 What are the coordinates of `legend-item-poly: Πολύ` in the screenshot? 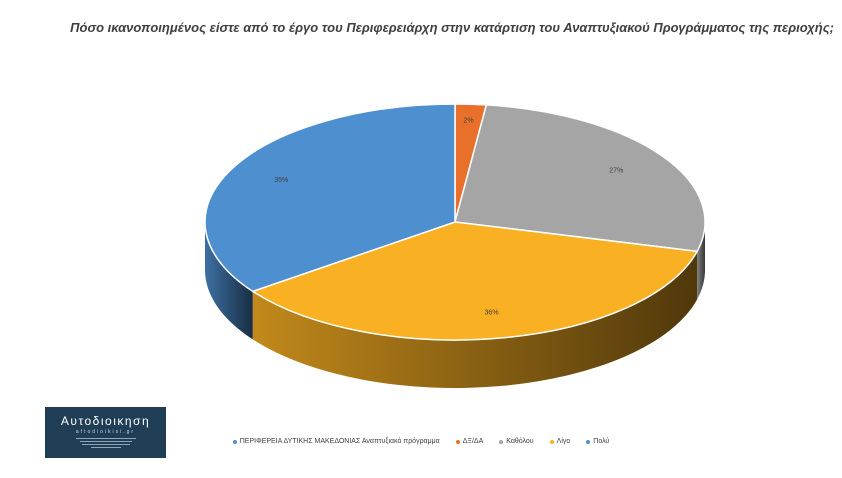 It's located at (597, 441).